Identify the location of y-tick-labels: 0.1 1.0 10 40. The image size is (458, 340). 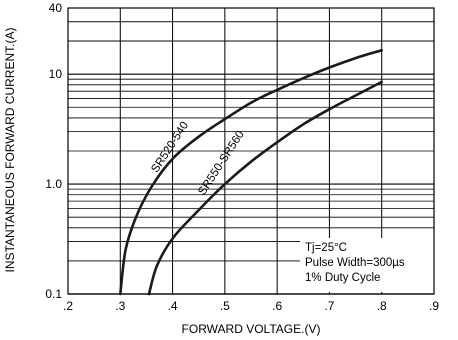
(53, 151).